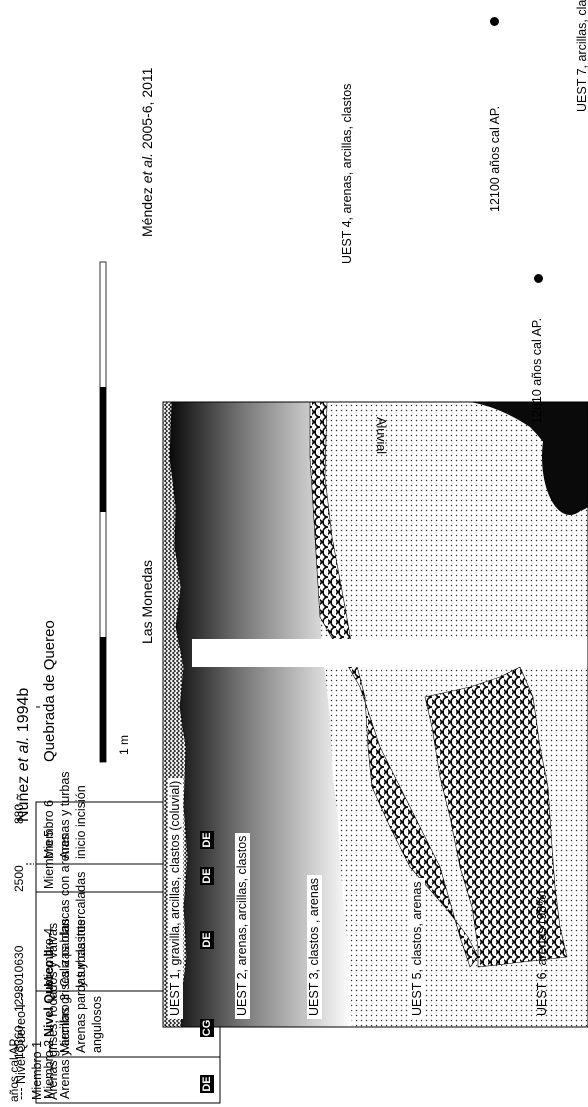  I want to click on member-6-line: inicio incisión, so click(81, 822).